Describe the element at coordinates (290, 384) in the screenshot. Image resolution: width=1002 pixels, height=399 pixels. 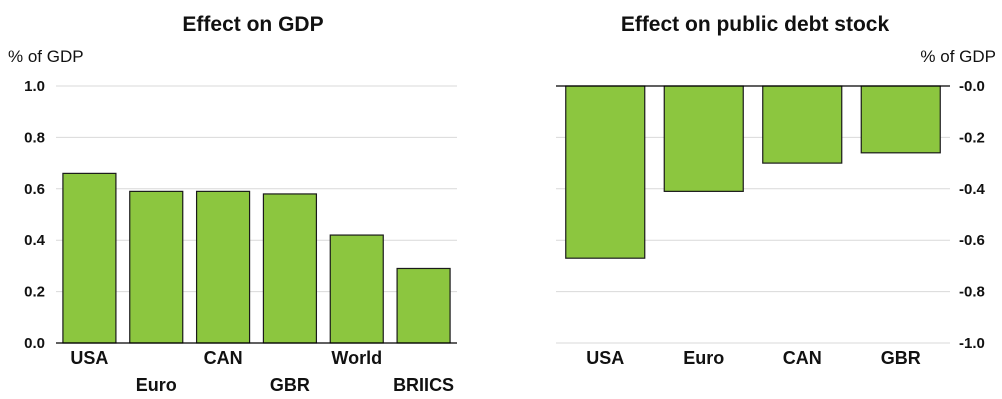
I see `gdp-category-label: GBR` at that location.